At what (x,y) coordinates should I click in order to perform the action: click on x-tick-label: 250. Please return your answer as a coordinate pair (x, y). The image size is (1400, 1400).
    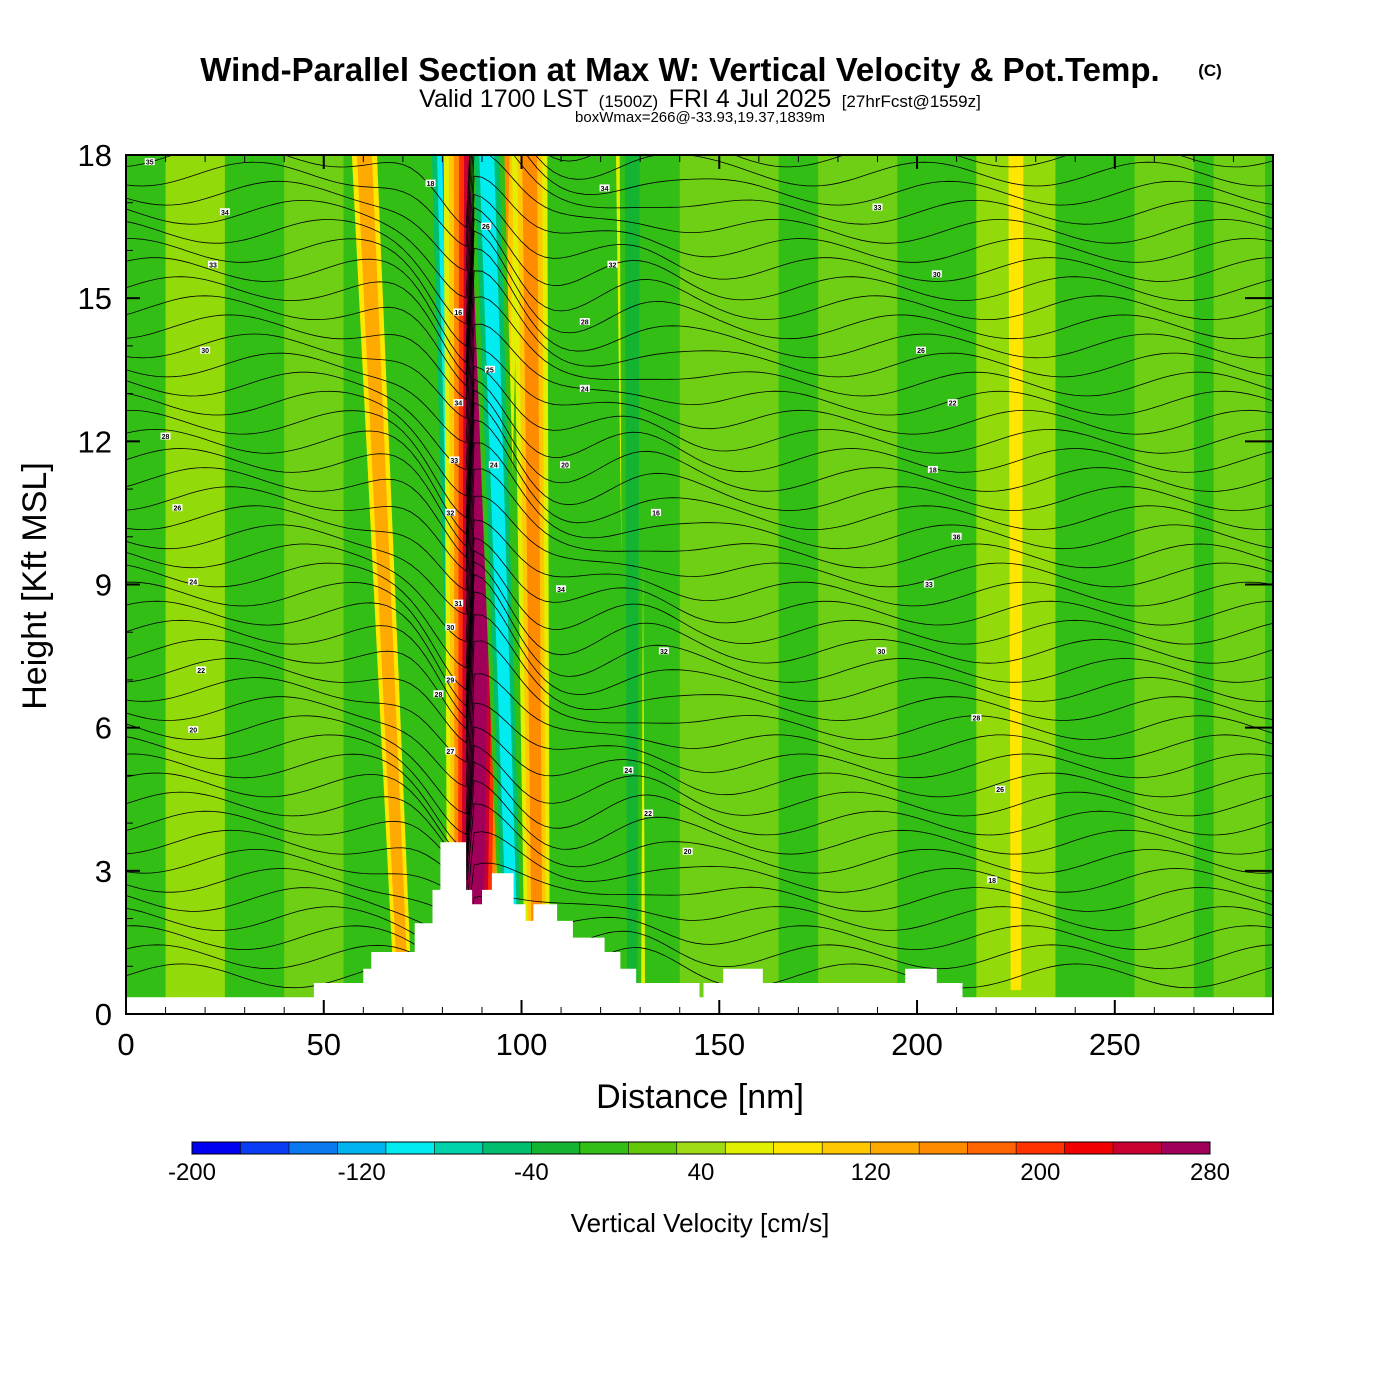
    Looking at the image, I should click on (1115, 1044).